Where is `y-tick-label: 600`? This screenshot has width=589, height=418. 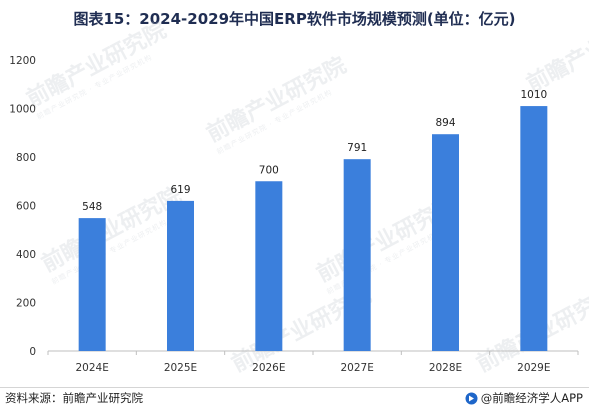
y-tick-label: 600 is located at coordinates (26, 207).